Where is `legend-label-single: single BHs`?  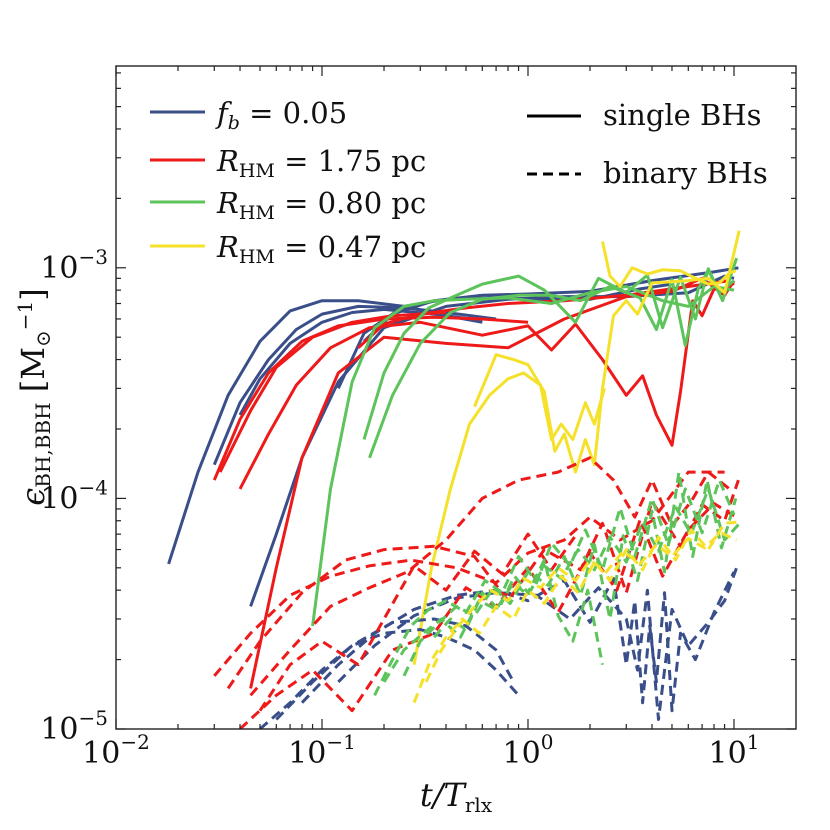 legend-label-single: single BHs is located at coordinates (682, 115).